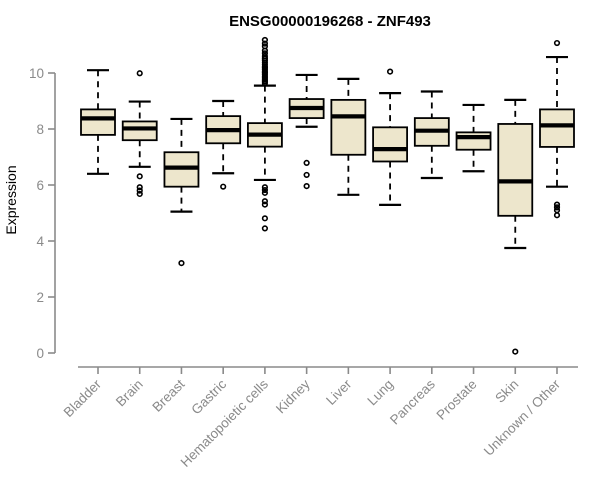  Describe the element at coordinates (11, 199) in the screenshot. I see `y-axis-label: Expression` at that location.